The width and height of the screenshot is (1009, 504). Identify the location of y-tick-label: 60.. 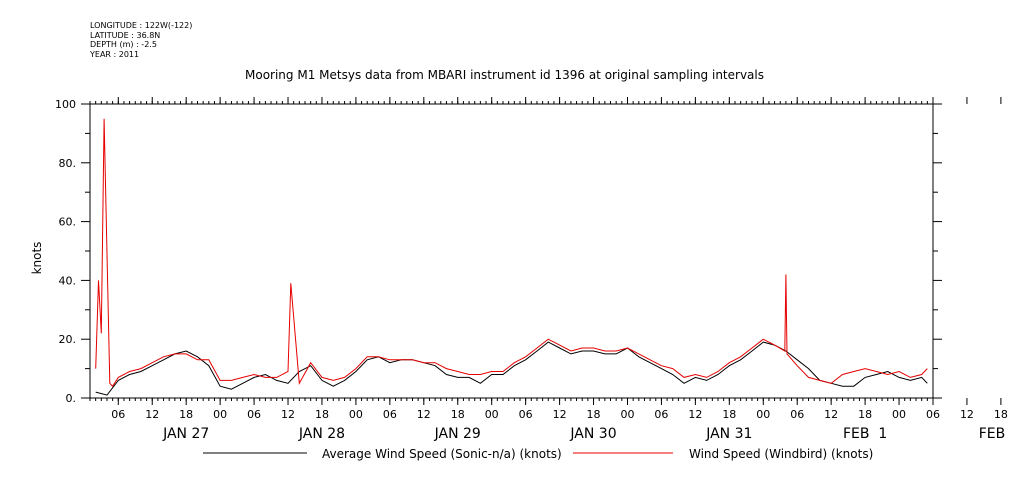
(68, 222).